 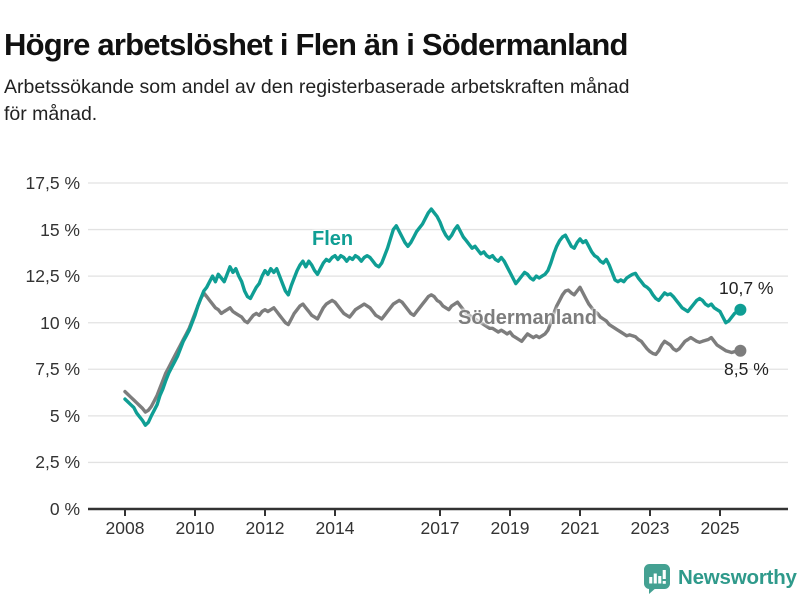 I want to click on y-tick-label: 2,5 %, so click(x=57, y=462).